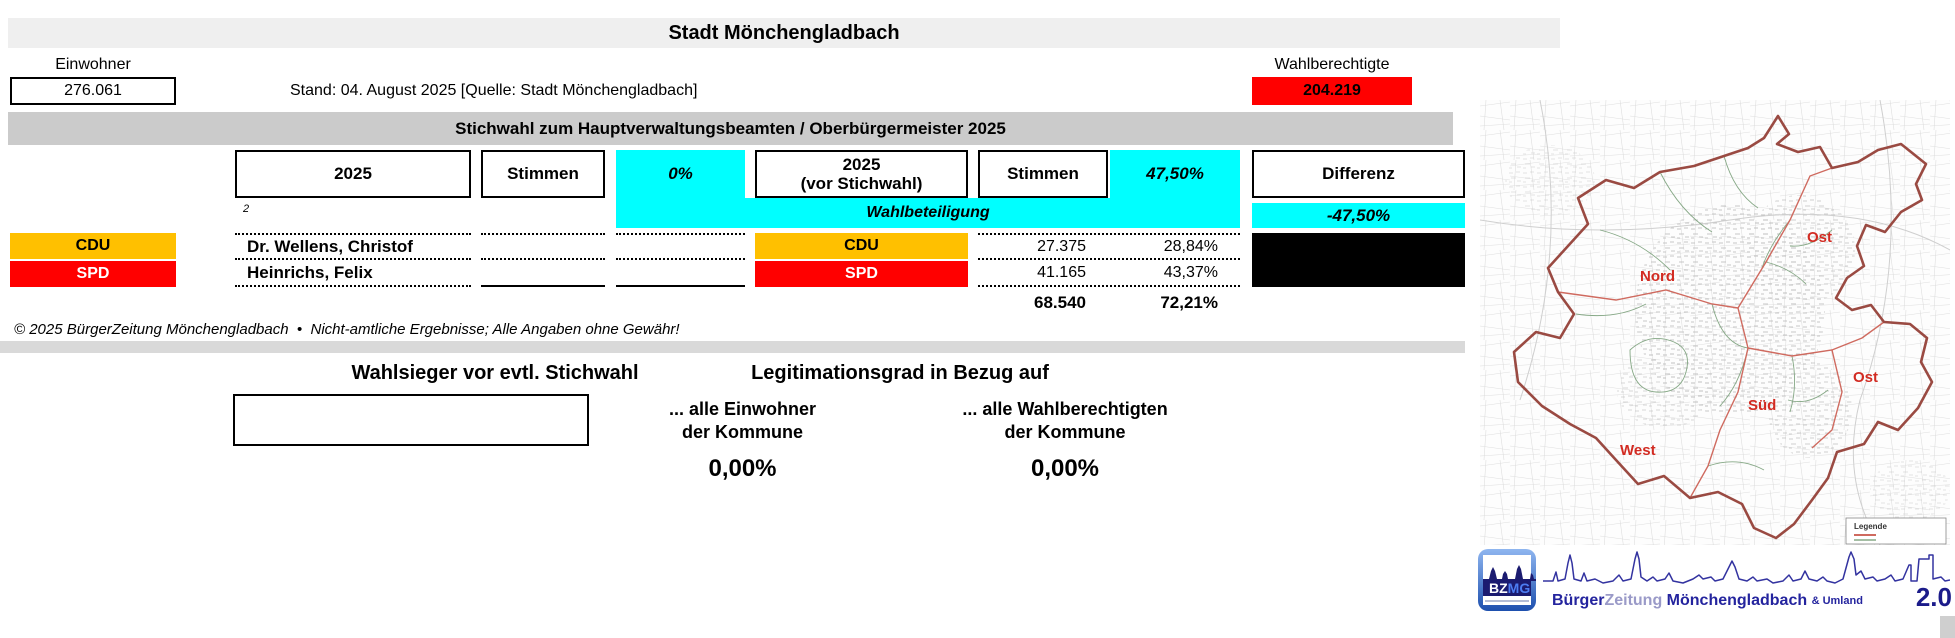 This screenshot has height=638, width=1955. What do you see at coordinates (1747, 571) in the screenshot?
I see `skyline-illustration` at bounding box center [1747, 571].